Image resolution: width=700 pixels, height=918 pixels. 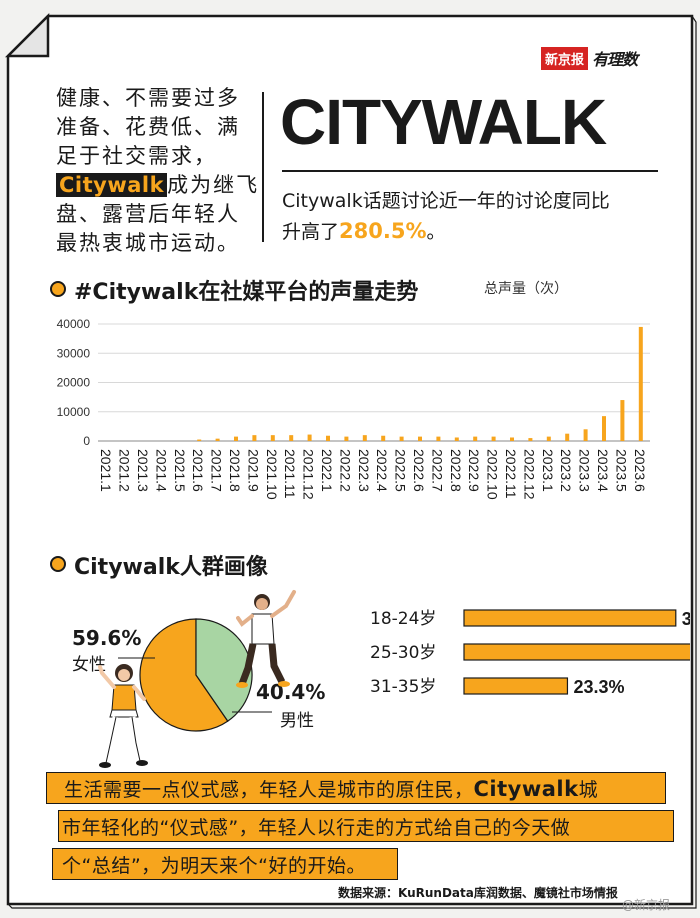 I want to click on x-tick-label: 2023.3, so click(x=585, y=470).